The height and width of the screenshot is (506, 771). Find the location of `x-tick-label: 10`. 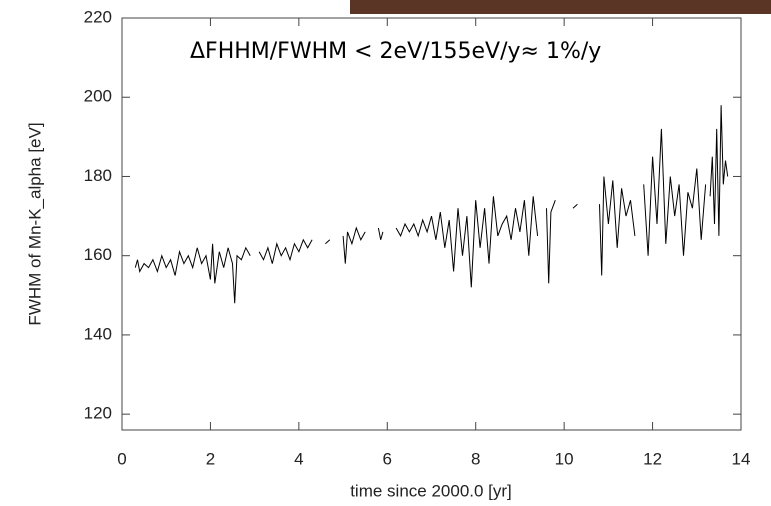

x-tick-label: 10 is located at coordinates (564, 458).